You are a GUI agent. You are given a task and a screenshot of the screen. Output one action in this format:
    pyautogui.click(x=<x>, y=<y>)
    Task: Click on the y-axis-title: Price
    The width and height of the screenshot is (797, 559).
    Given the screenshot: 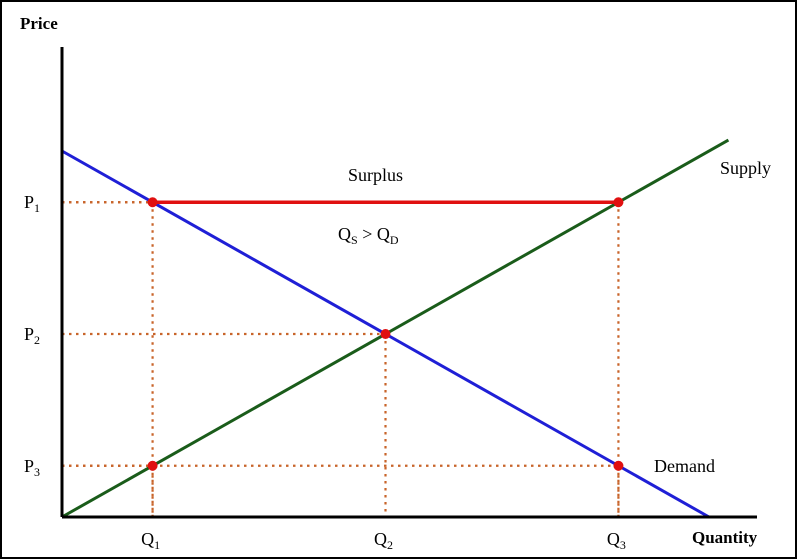 What is the action you would take?
    pyautogui.click(x=39, y=23)
    